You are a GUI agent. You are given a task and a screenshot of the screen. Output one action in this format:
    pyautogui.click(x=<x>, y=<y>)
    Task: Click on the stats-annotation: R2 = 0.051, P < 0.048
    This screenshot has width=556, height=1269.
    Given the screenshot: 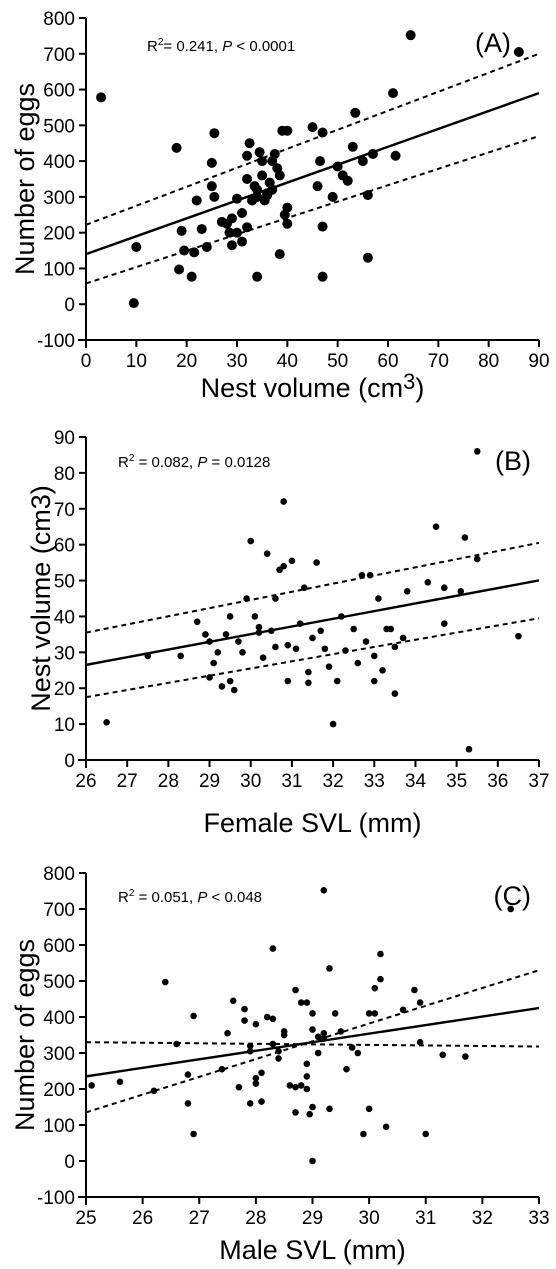 What is the action you would take?
    pyautogui.click(x=190, y=897)
    